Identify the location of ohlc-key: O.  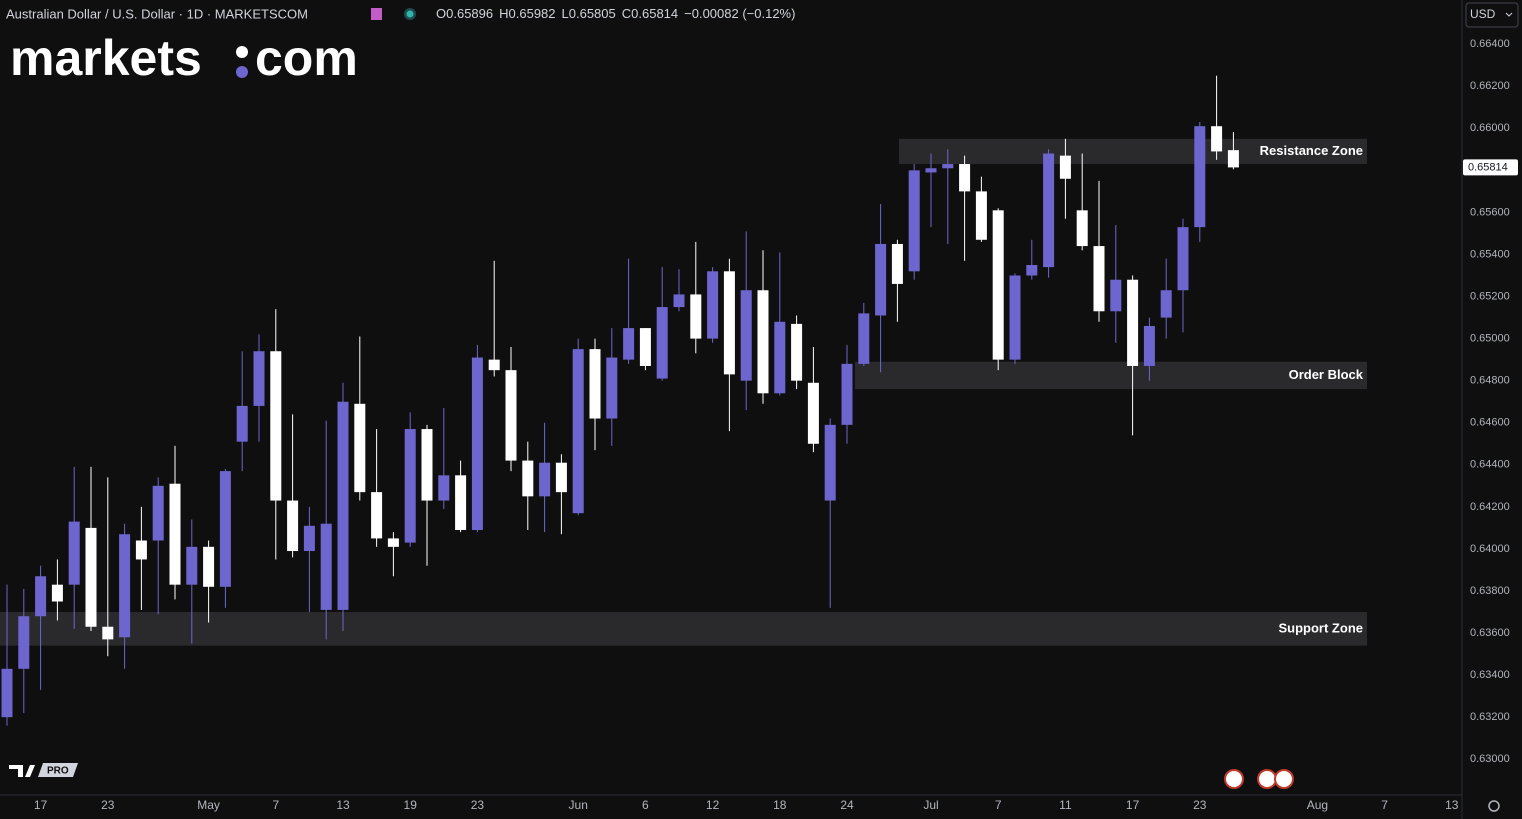
(441, 13).